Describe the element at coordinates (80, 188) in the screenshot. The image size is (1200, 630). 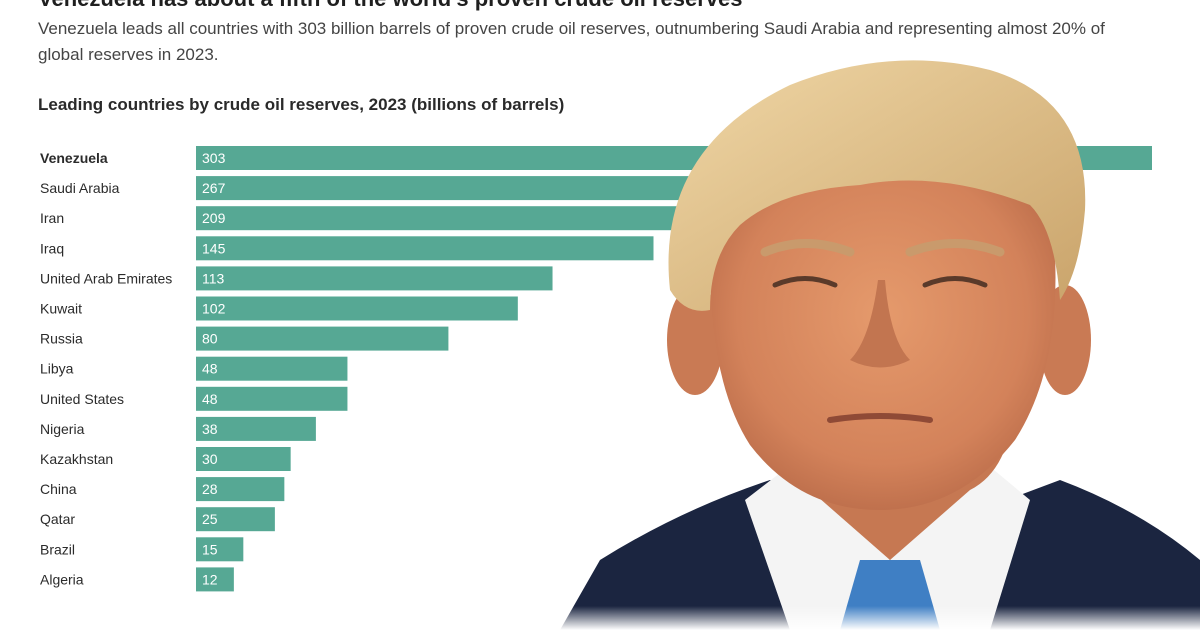
I see `category-label: Saudi Arabia` at that location.